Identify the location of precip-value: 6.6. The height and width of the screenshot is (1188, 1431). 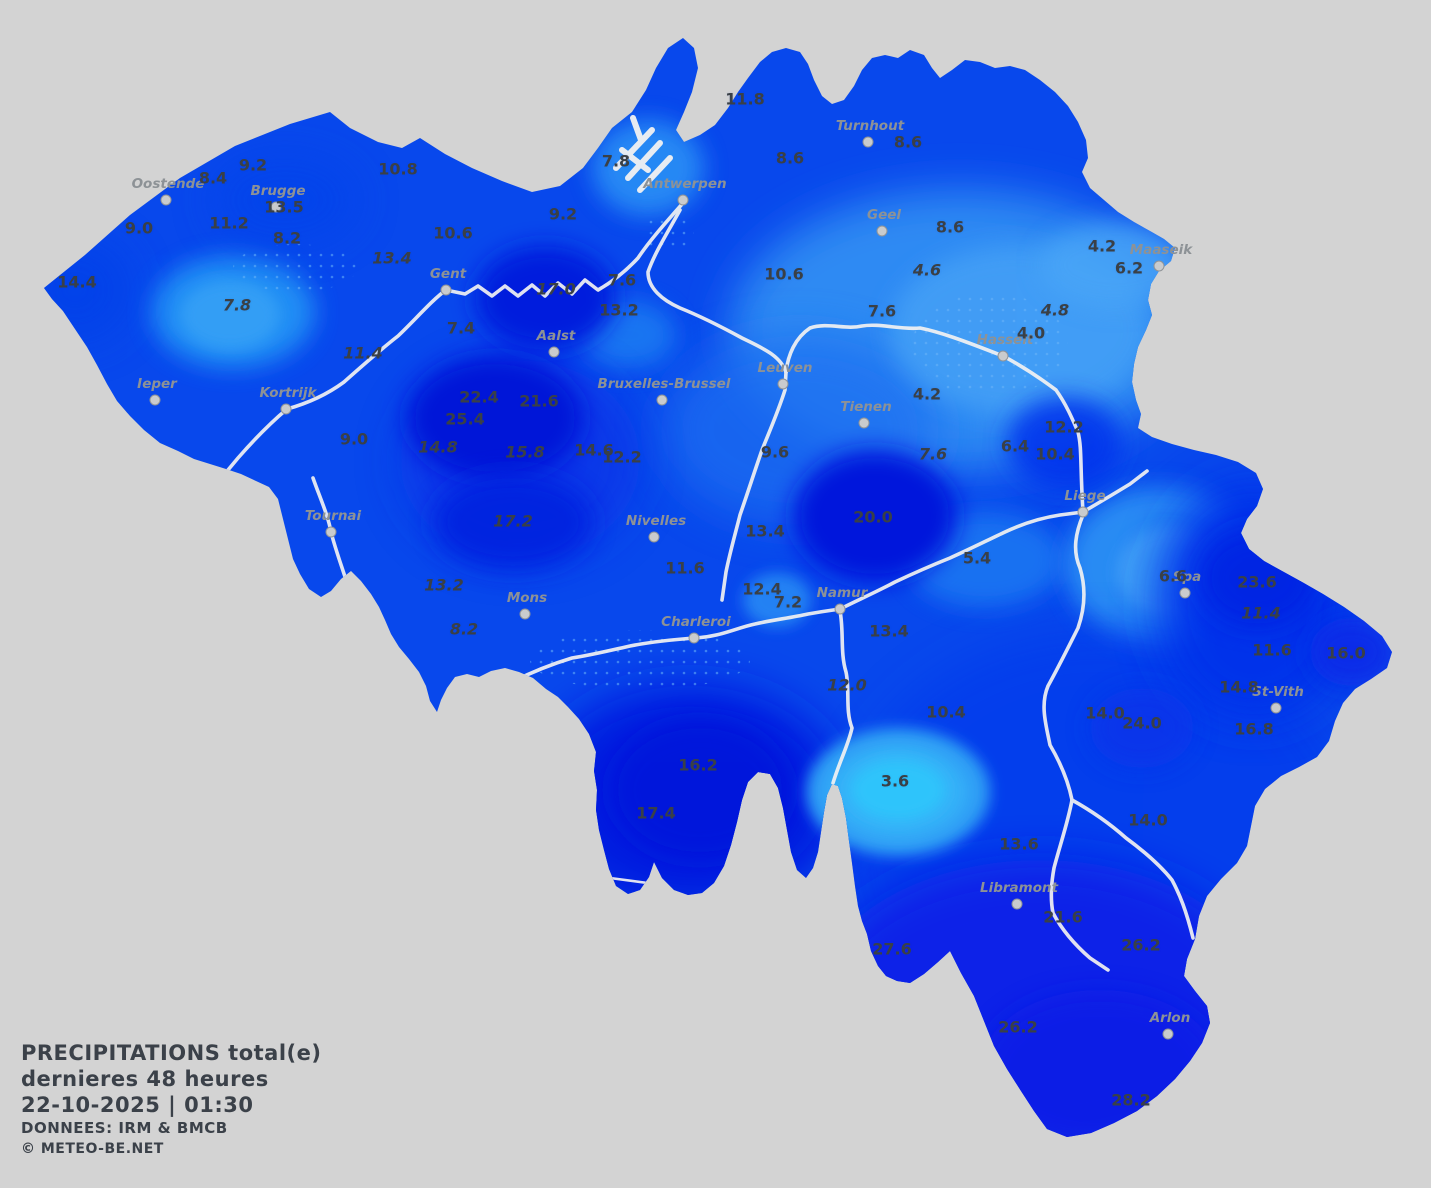
(1173, 576).